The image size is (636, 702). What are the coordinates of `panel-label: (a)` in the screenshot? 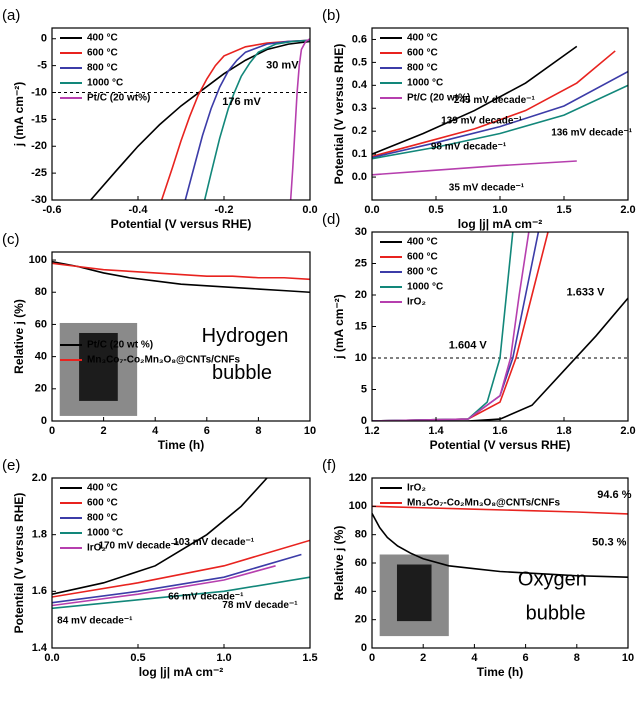 It's located at (11, 15).